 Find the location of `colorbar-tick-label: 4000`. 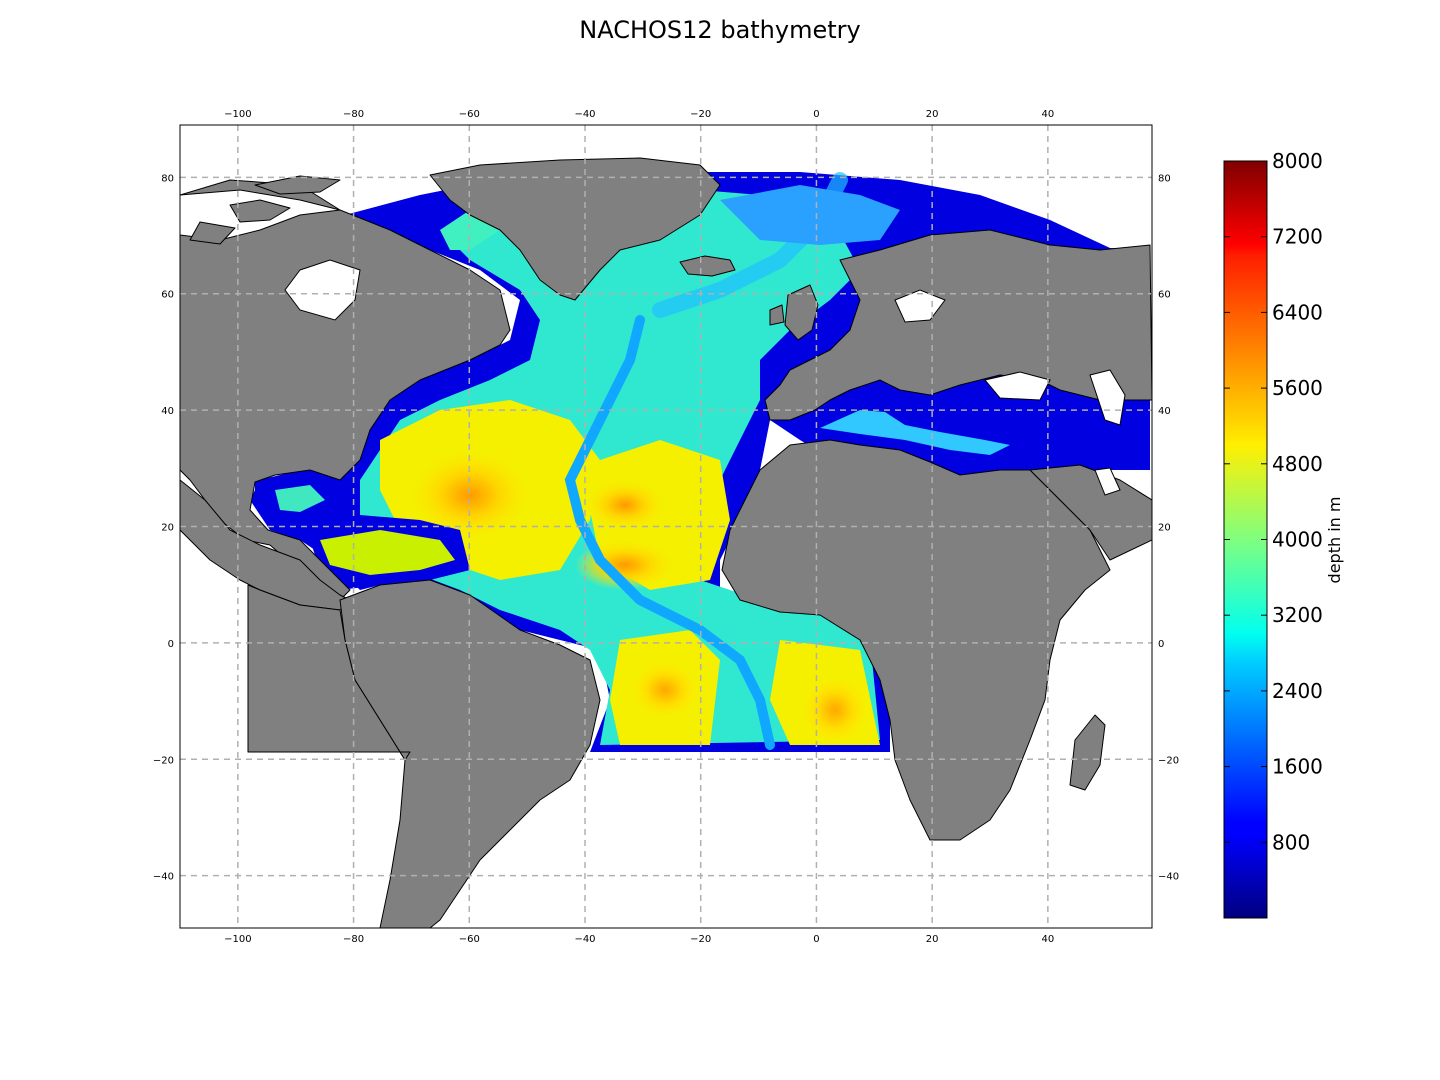

colorbar-tick-label: 4000 is located at coordinates (1297, 540).